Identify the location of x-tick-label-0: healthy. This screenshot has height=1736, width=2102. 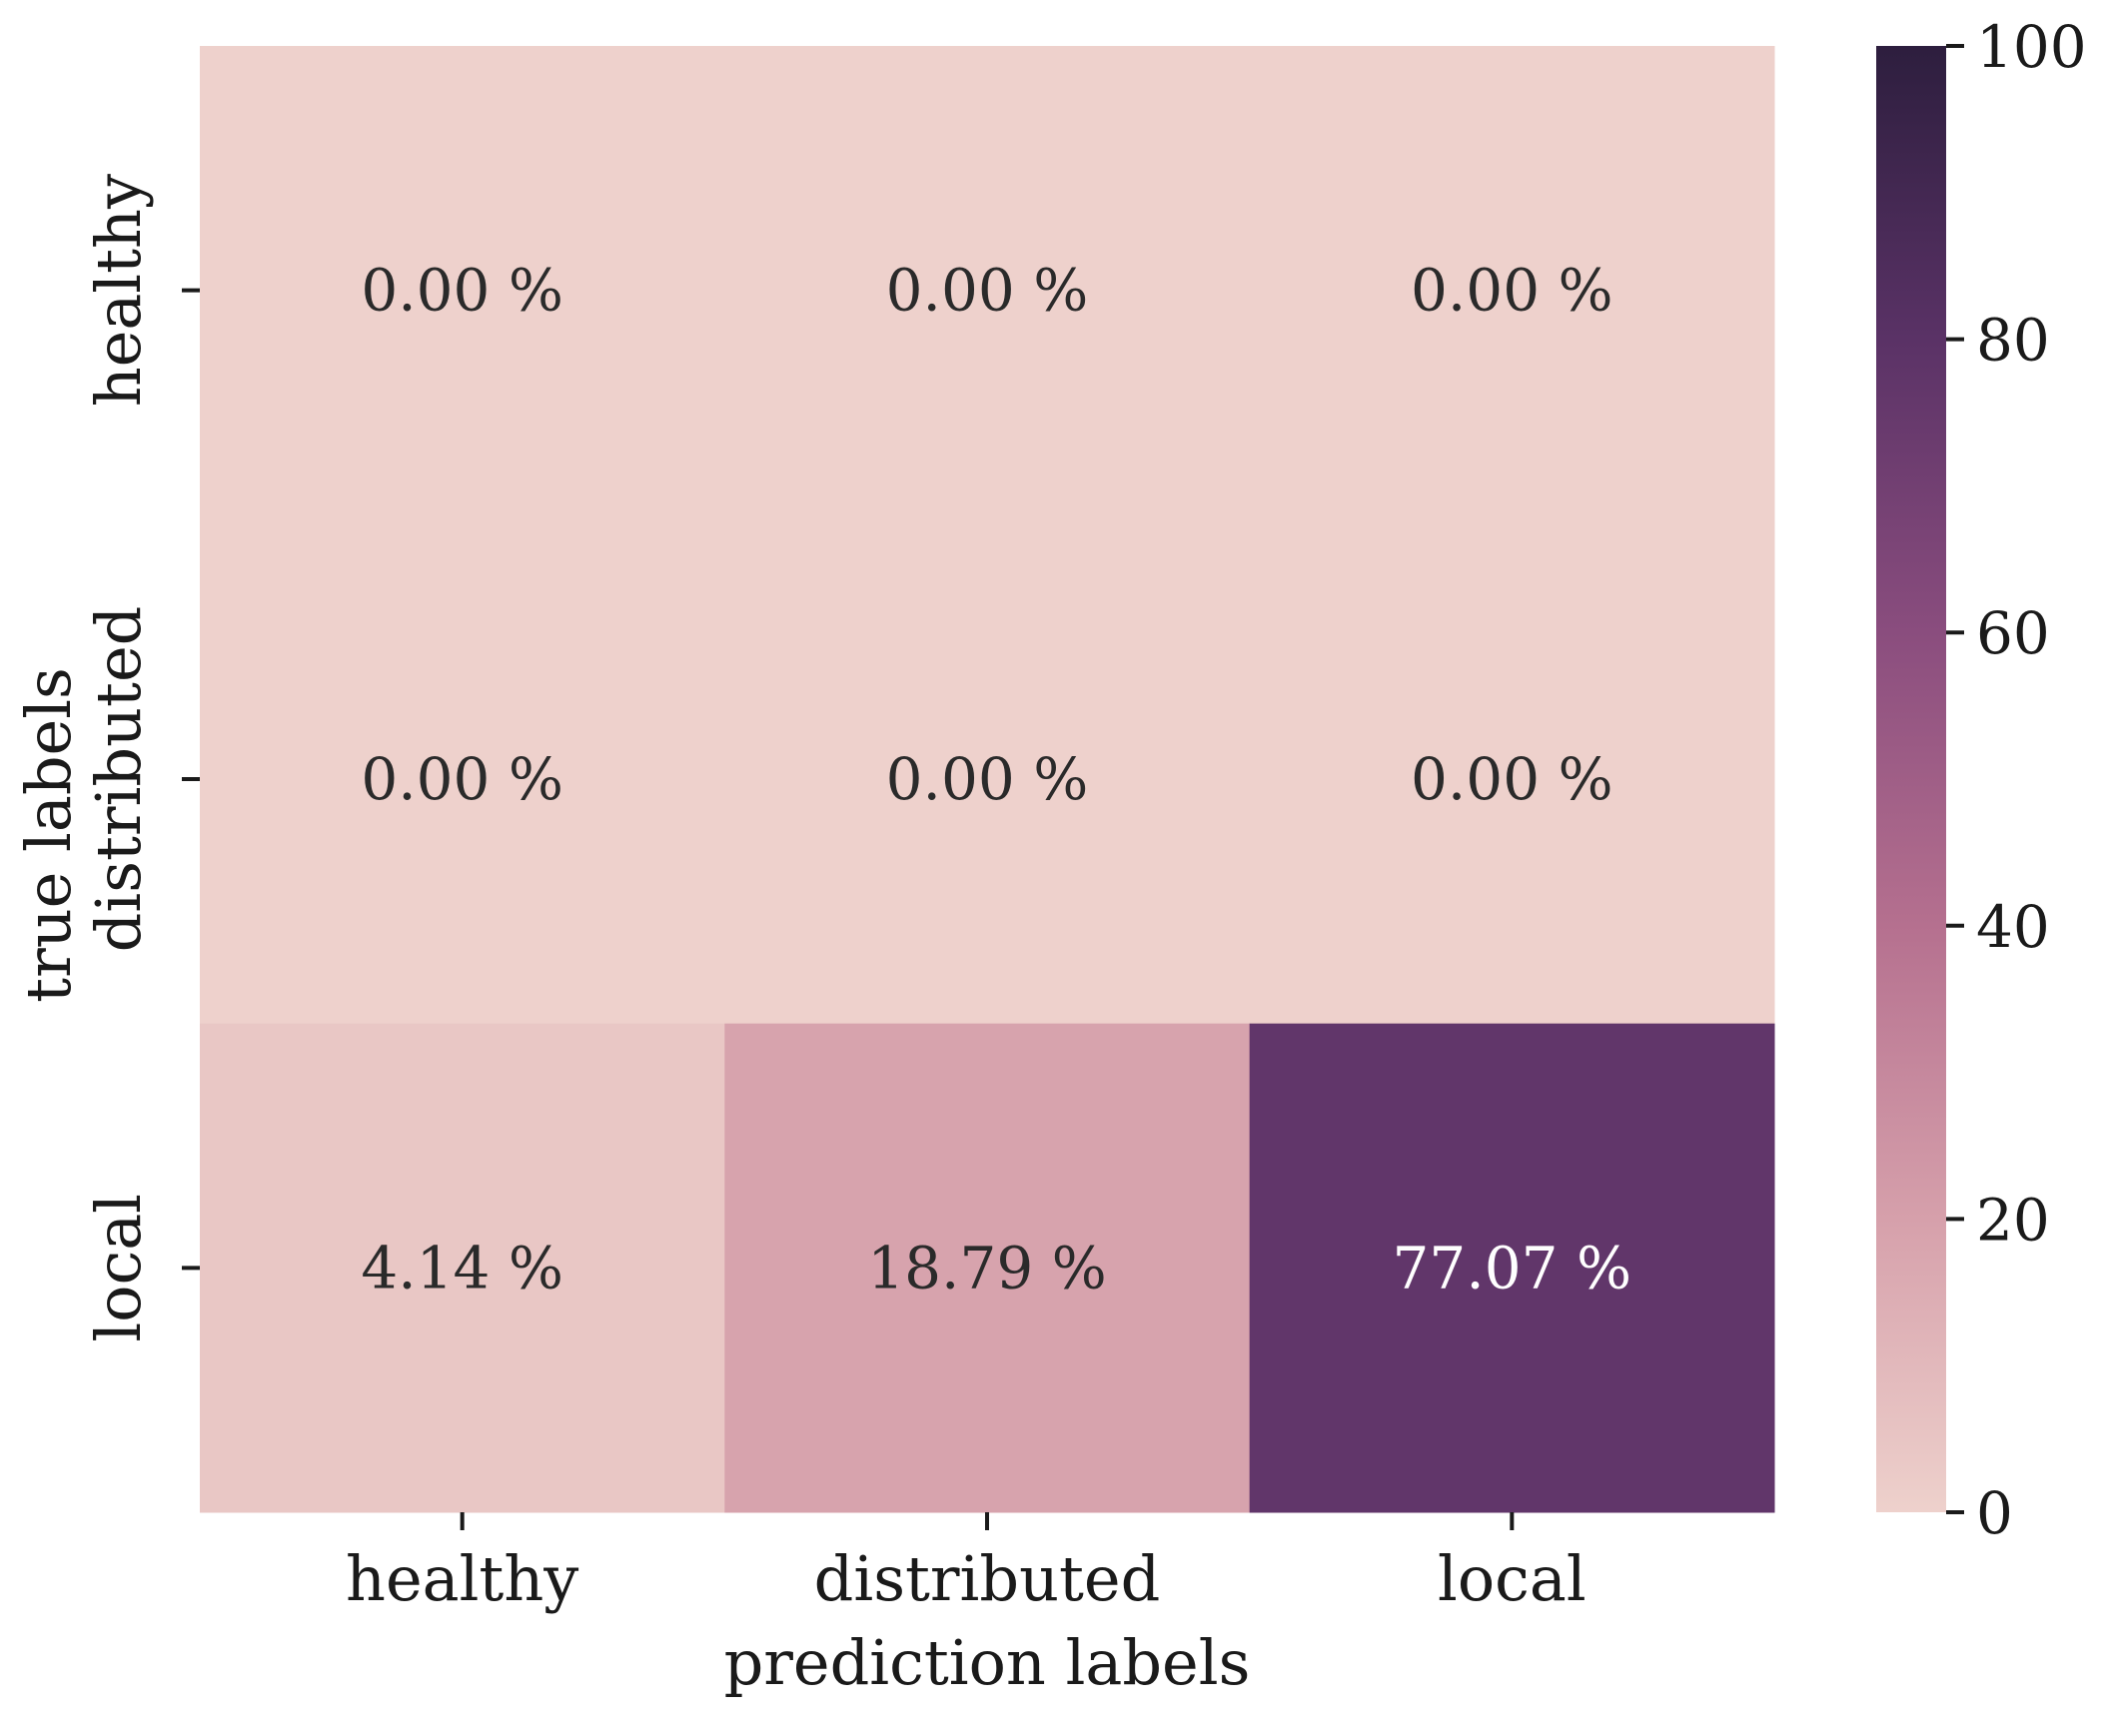
(462, 1579).